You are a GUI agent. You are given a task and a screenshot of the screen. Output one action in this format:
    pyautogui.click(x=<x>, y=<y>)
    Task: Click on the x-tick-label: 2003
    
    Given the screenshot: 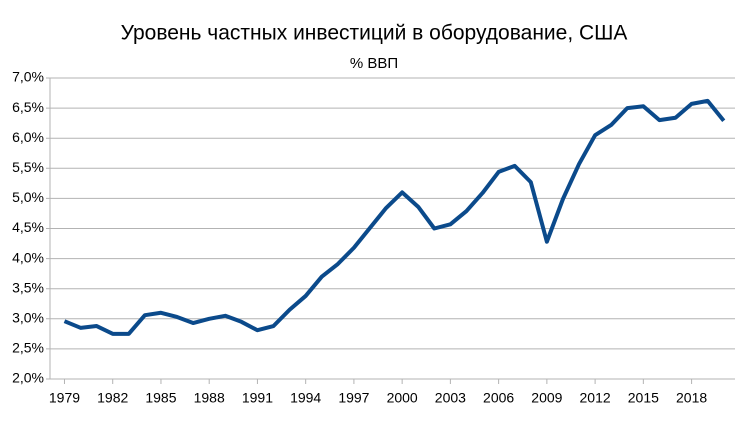 What is the action you would take?
    pyautogui.click(x=450, y=398)
    